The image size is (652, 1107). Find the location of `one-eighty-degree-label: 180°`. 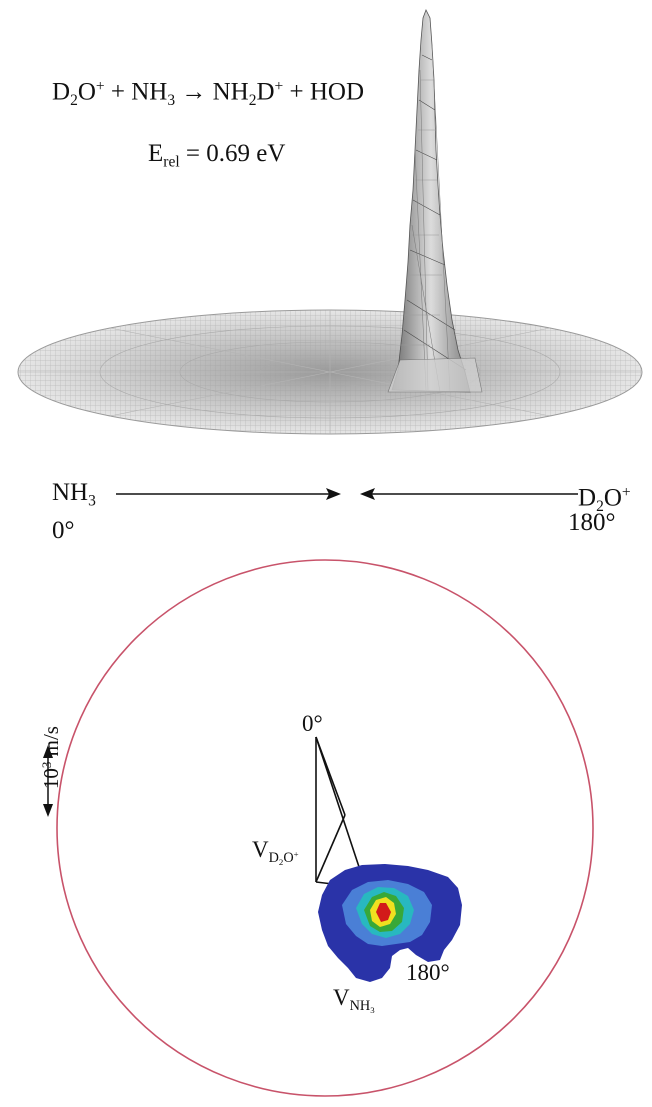

one-eighty-degree-label: 180° is located at coordinates (428, 972).